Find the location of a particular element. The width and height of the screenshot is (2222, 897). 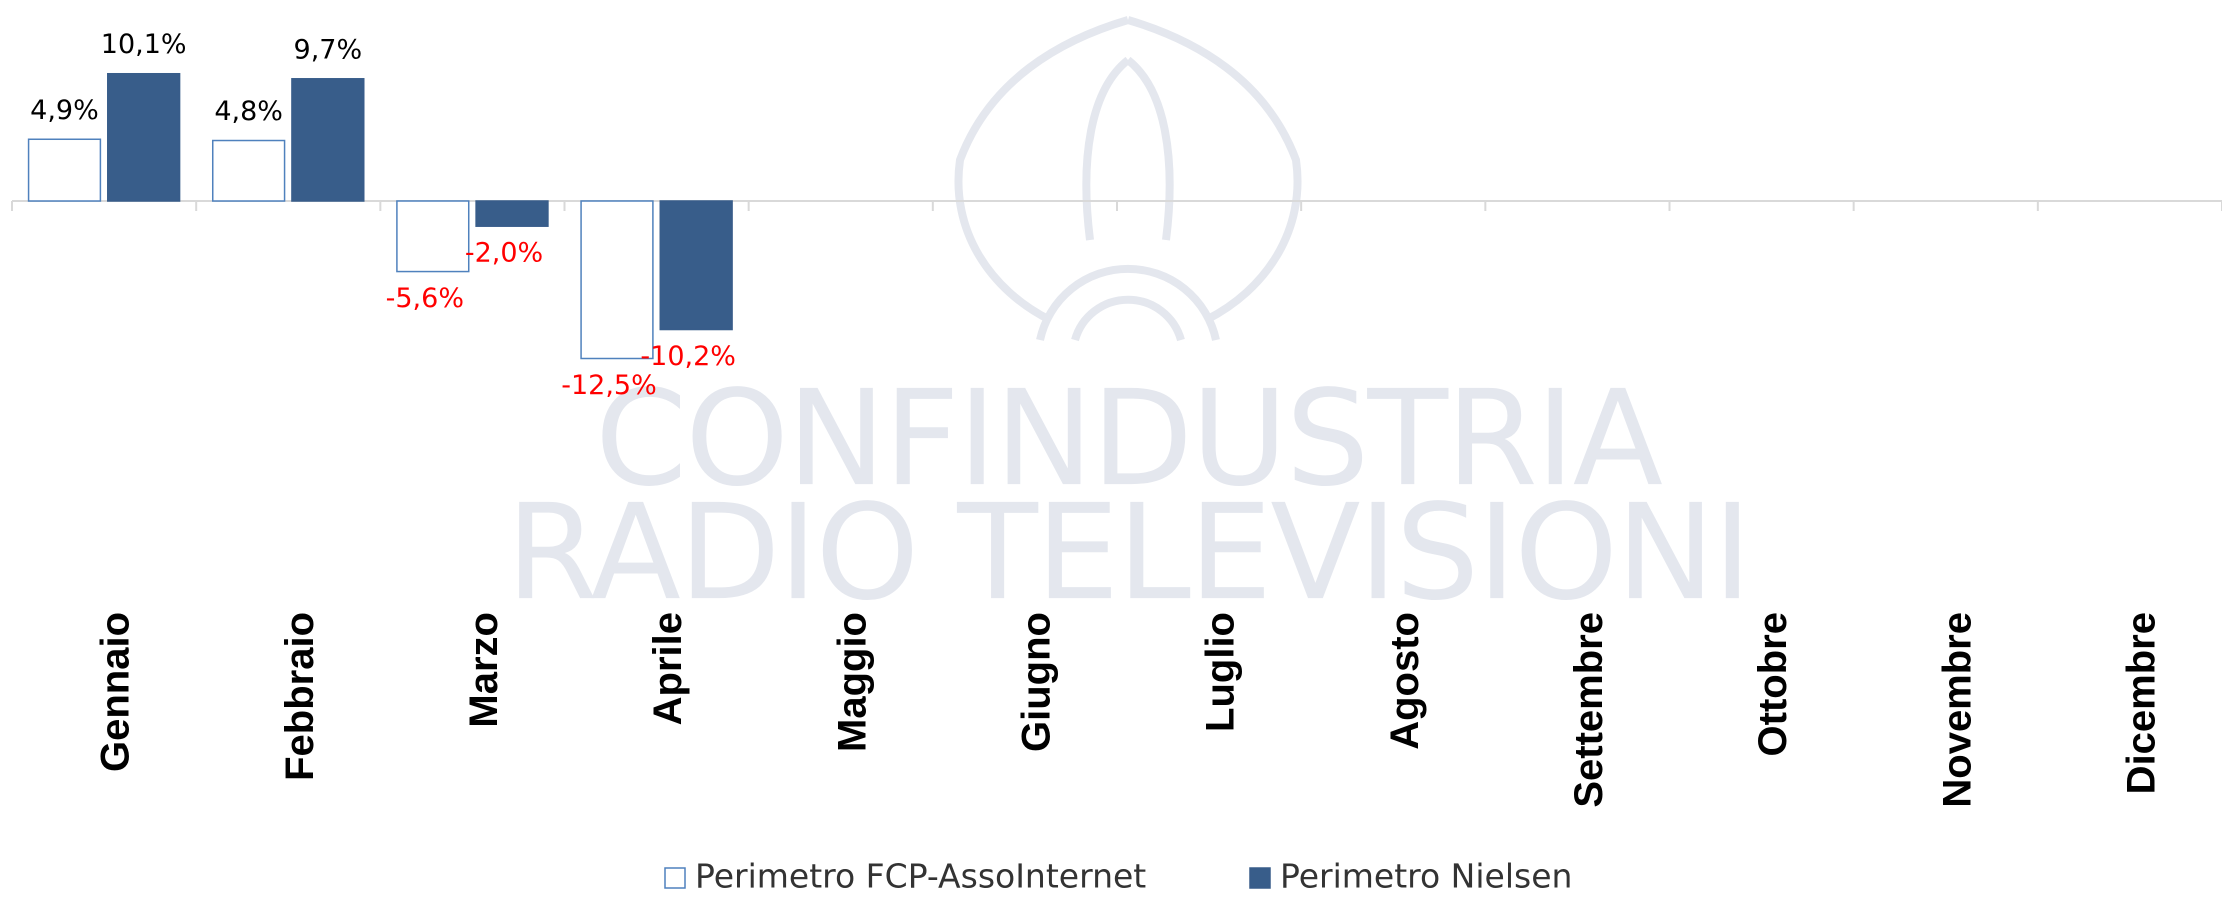

value-label: -5,6% is located at coordinates (425, 298).